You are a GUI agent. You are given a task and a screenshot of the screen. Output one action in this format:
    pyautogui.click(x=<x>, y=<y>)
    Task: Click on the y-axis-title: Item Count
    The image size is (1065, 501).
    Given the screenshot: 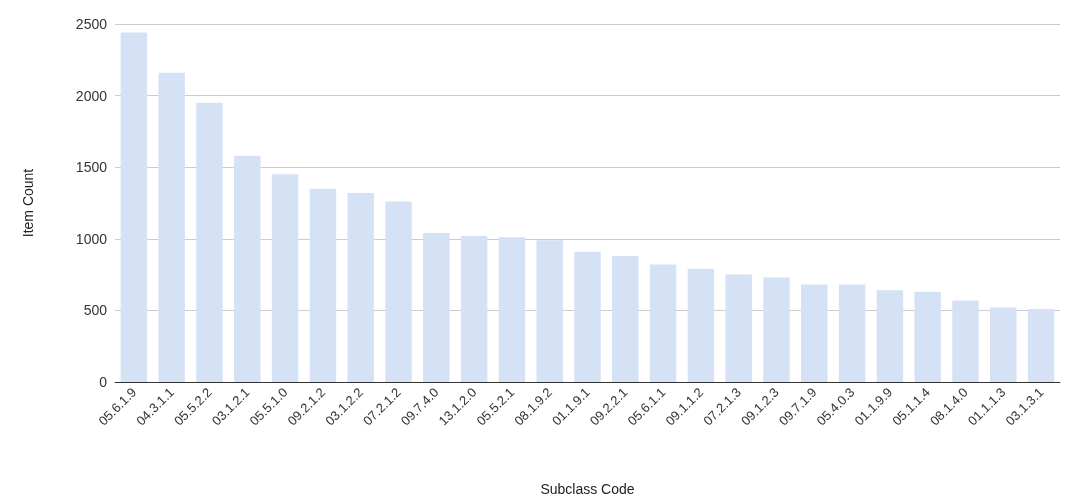 What is the action you would take?
    pyautogui.click(x=28, y=203)
    